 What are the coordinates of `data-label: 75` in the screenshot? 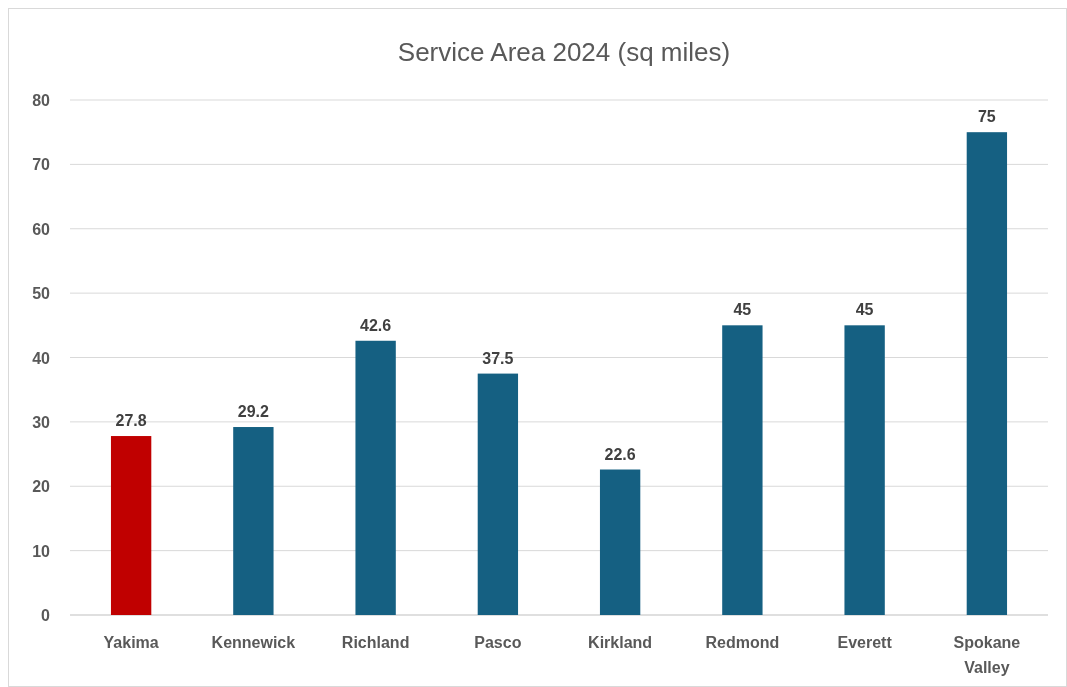 It's located at (986, 117).